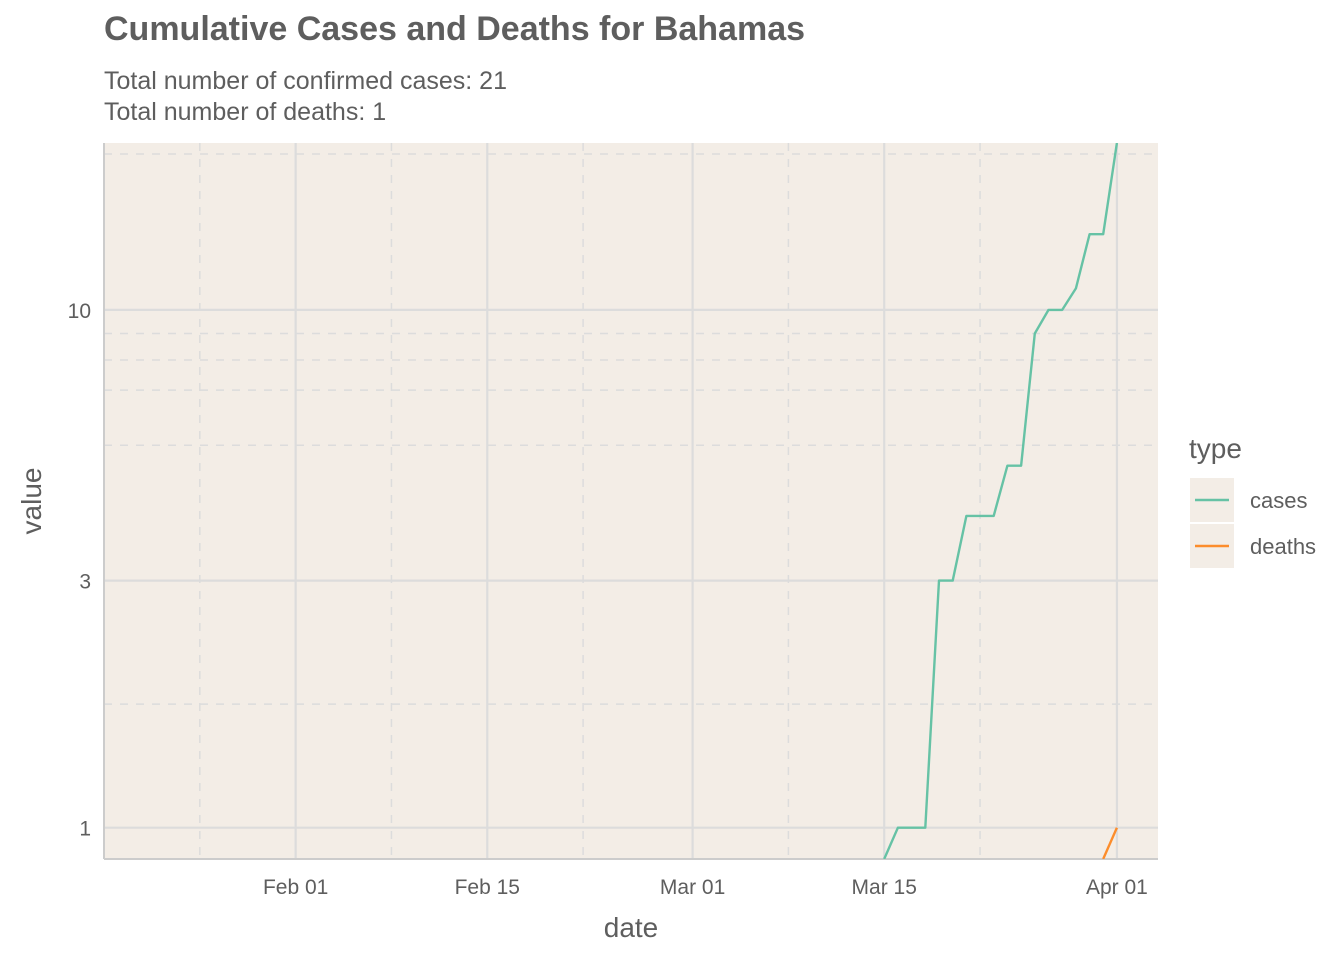 The width and height of the screenshot is (1344, 960). I want to click on series-line-deaths, so click(1110, 843).